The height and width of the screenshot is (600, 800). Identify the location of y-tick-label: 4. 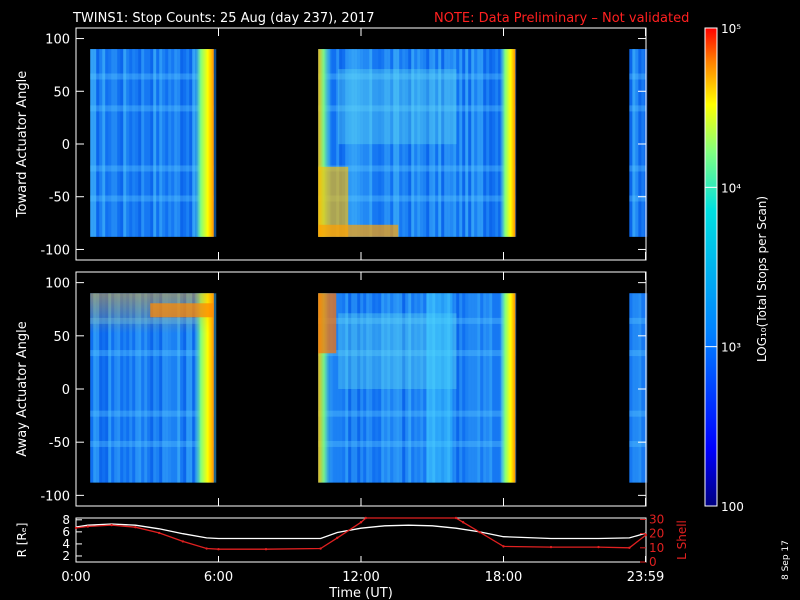
(66, 544).